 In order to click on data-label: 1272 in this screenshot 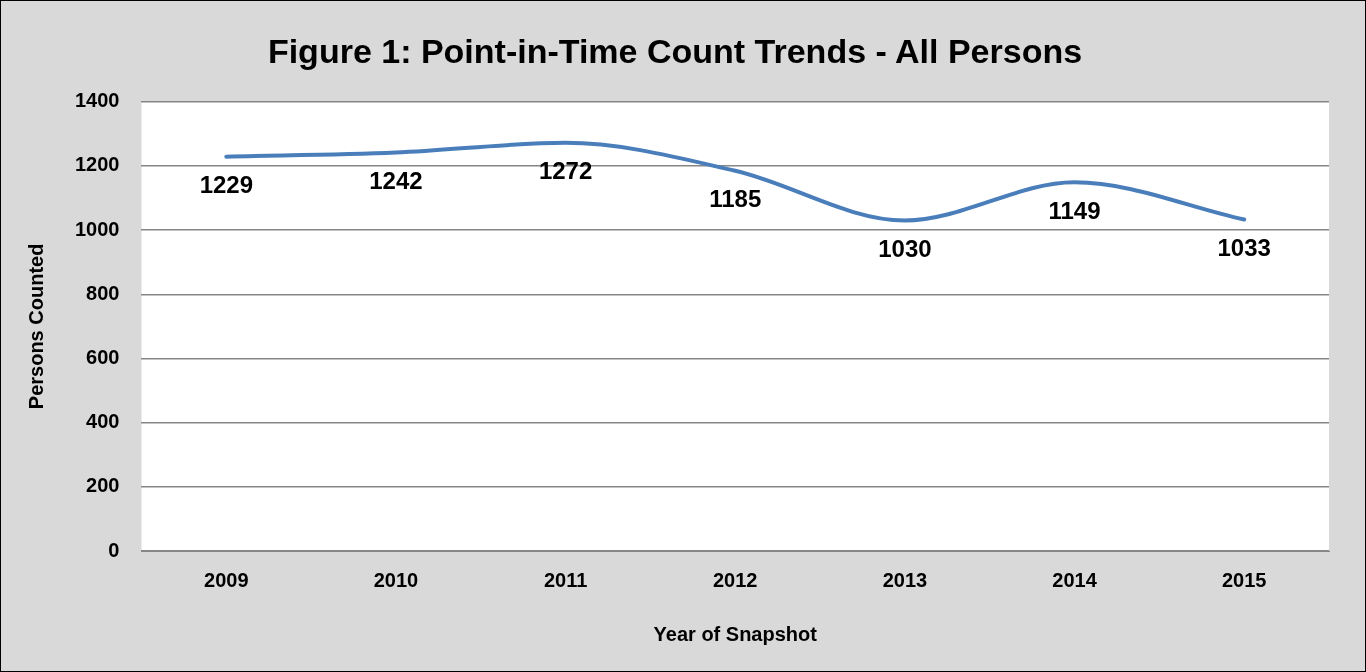, I will do `click(565, 171)`.